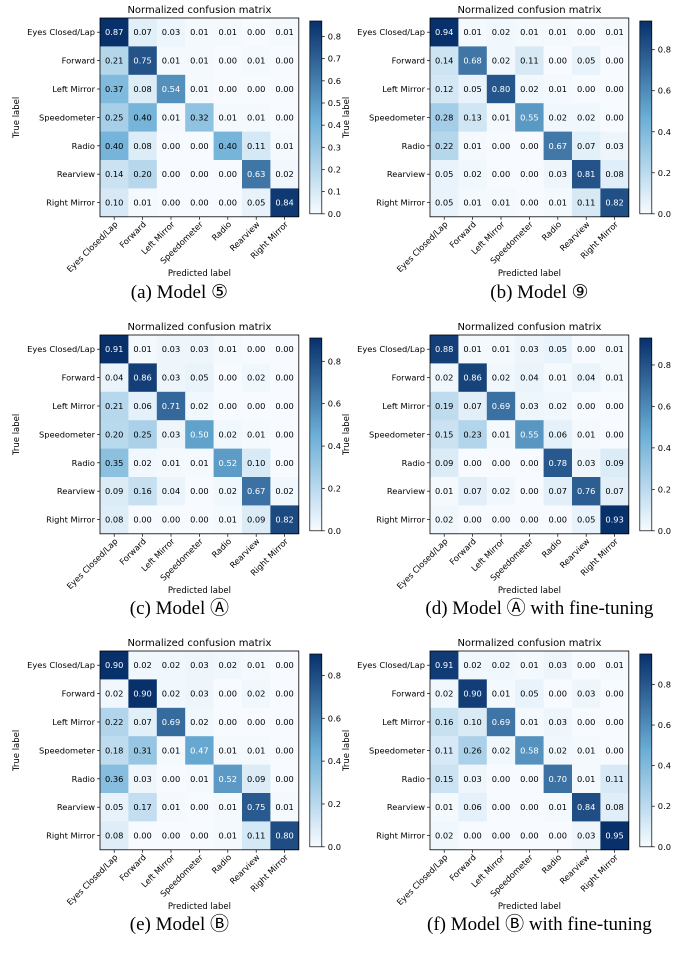  Describe the element at coordinates (114, 750) in the screenshot. I see `cell-value-label: 0.18` at that location.